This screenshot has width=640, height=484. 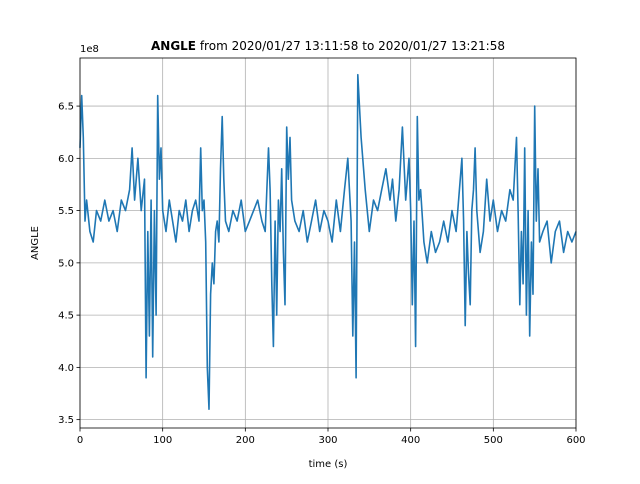 What do you see at coordinates (66, 211) in the screenshot?
I see `y-tick-label: 5.5` at bounding box center [66, 211].